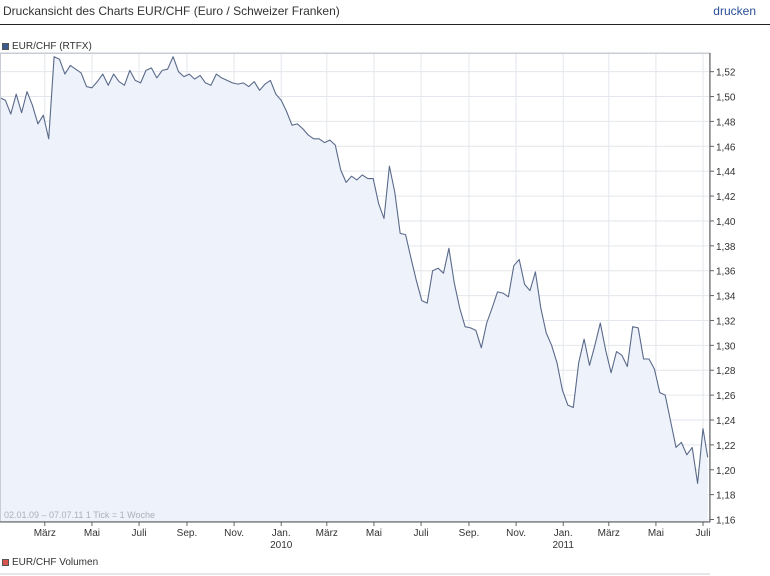 This screenshot has height=576, width=770. What do you see at coordinates (726, 272) in the screenshot?
I see `y-tick-label: 1,36` at bounding box center [726, 272].